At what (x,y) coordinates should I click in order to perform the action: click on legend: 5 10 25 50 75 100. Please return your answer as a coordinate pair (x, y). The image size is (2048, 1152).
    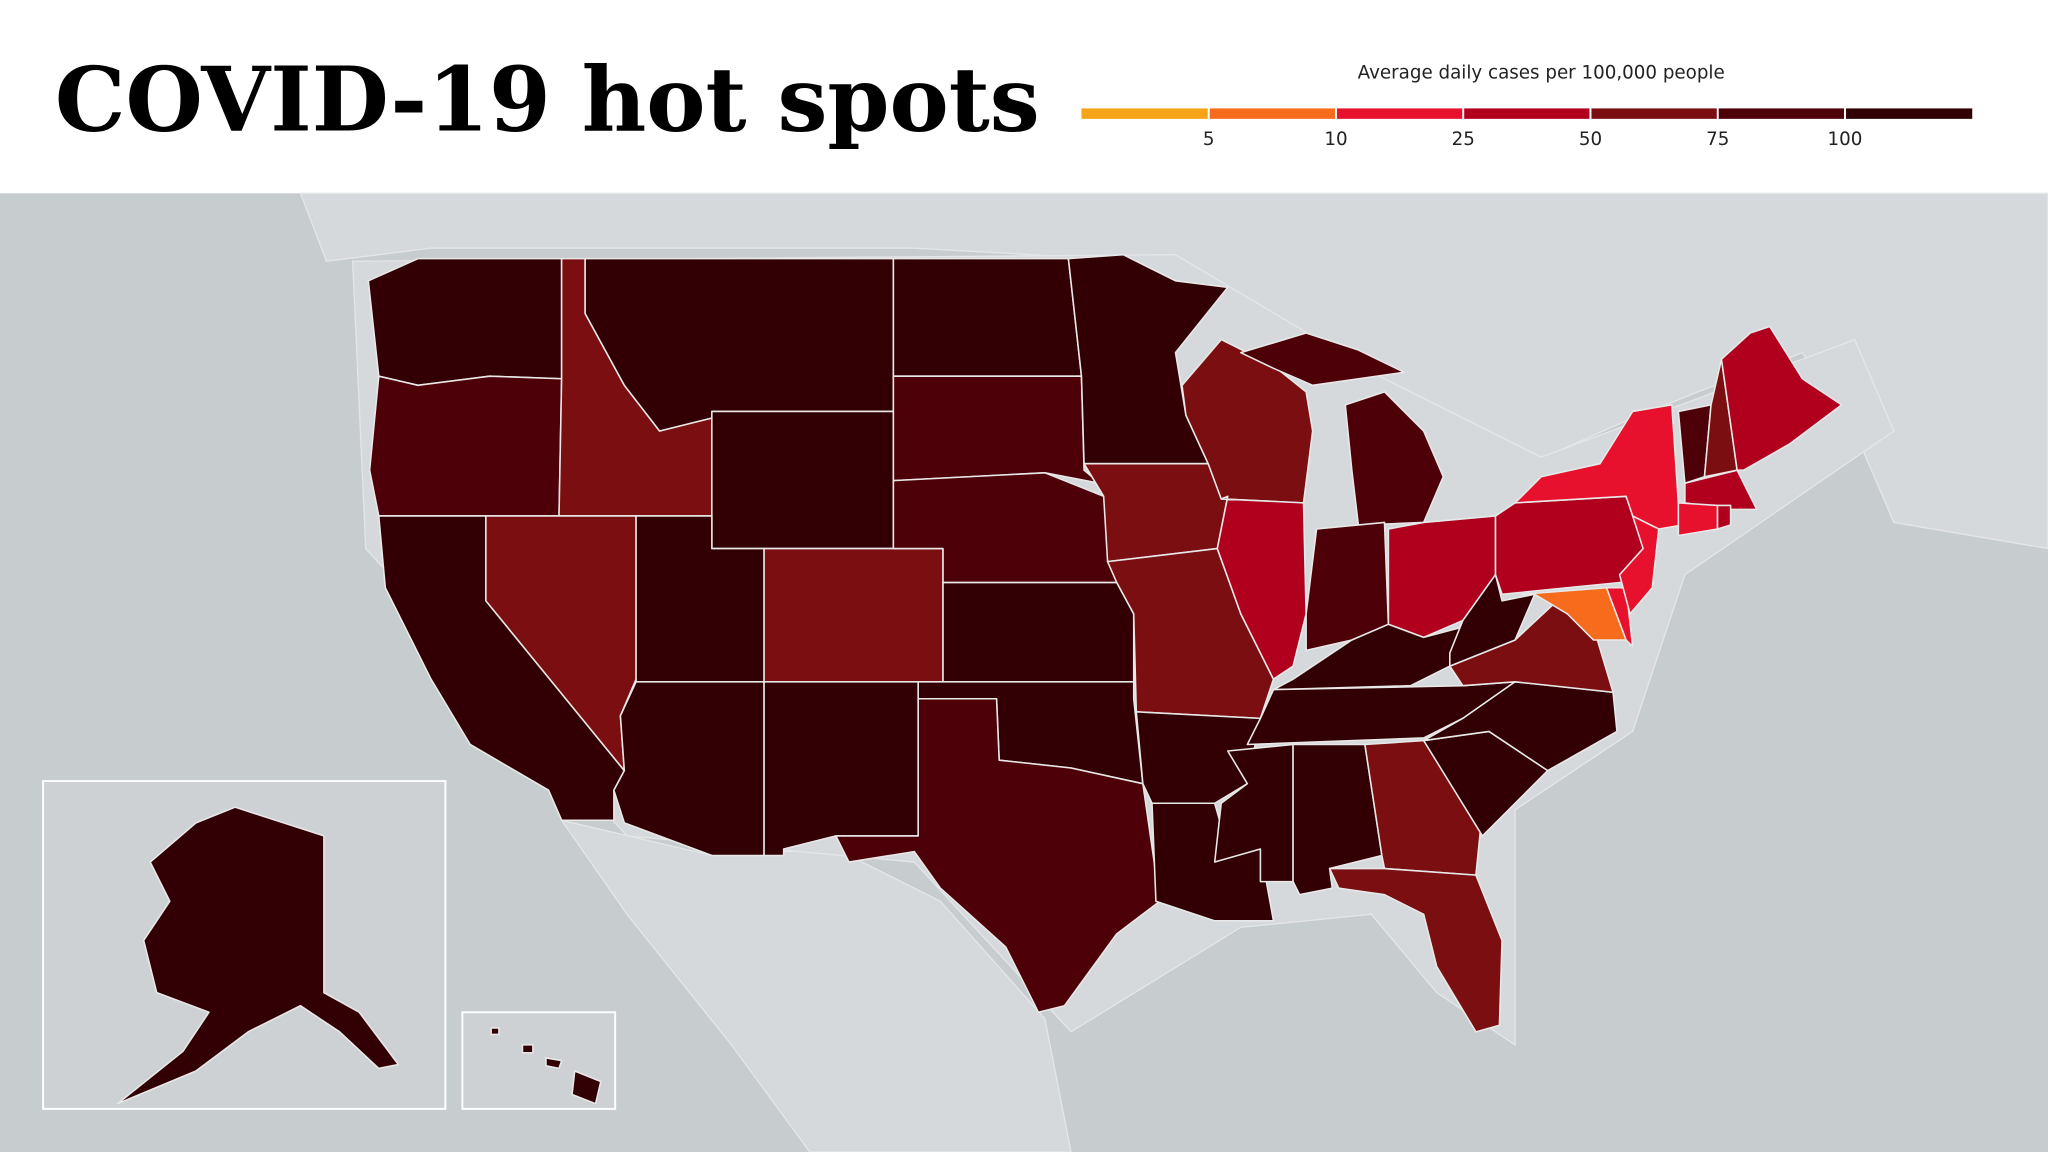
    Looking at the image, I should click on (1527, 128).